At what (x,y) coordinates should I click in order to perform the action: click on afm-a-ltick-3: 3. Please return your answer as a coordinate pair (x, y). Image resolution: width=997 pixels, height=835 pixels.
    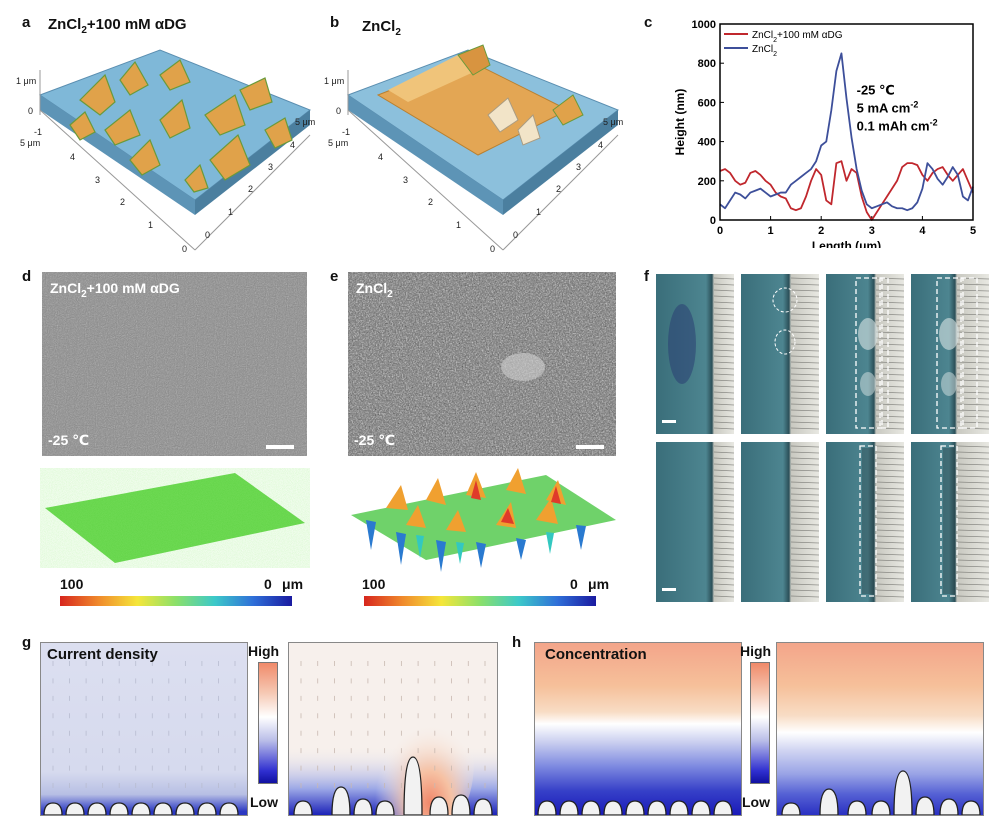
    Looking at the image, I should click on (97, 180).